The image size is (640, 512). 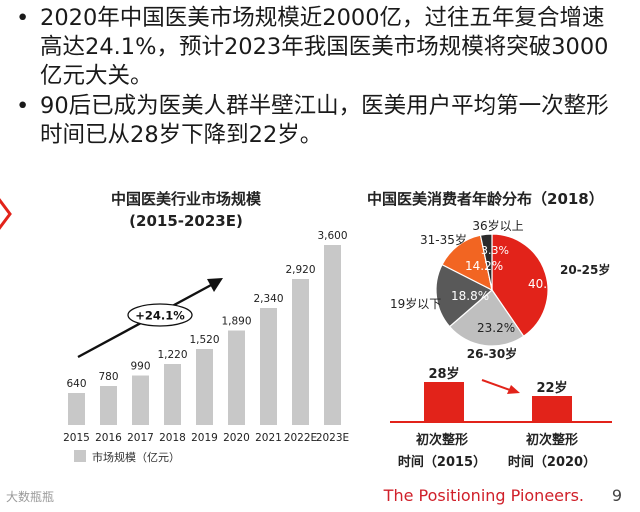 I want to click on bar-2021, so click(x=268, y=366).